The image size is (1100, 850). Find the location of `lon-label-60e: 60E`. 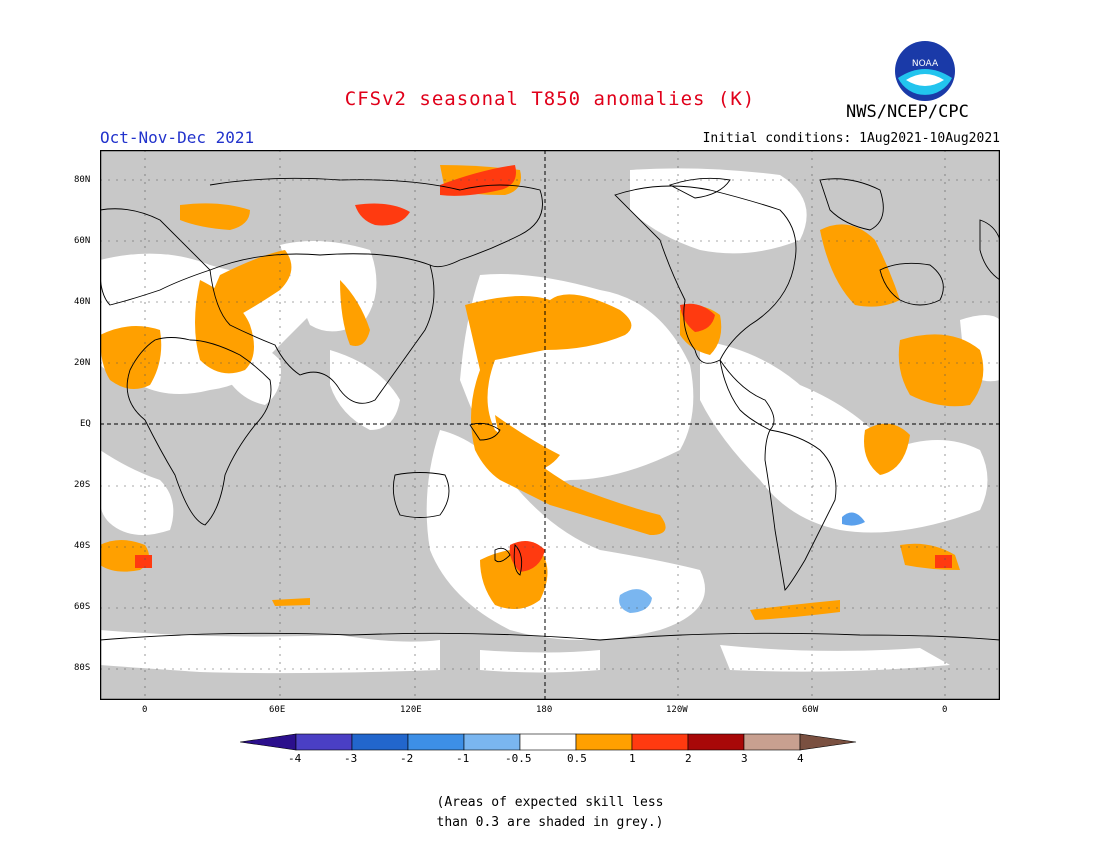

lon-label-60e: 60E is located at coordinates (277, 710).